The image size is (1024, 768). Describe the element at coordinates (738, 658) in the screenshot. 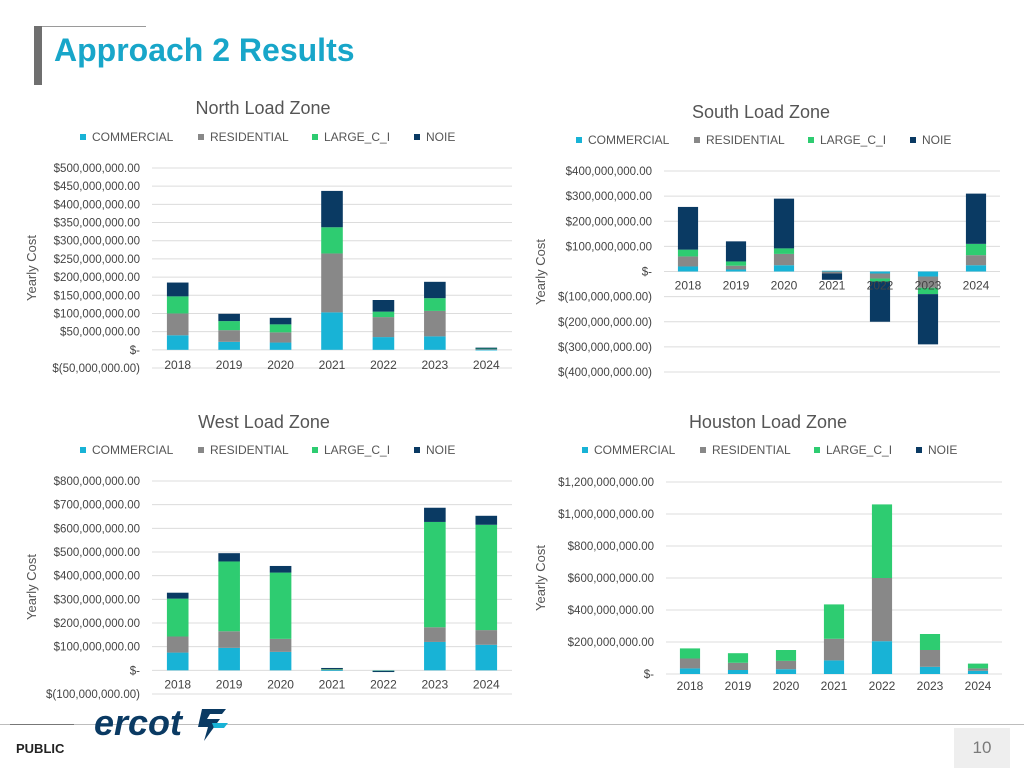

I see `houston-bar-large_c_i-2019` at that location.